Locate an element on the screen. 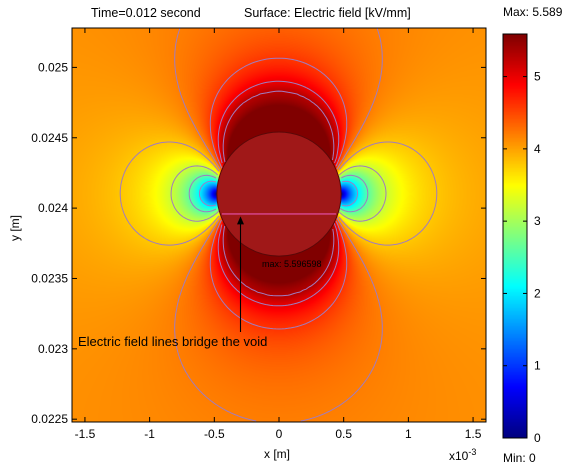 The width and height of the screenshot is (580, 469). y-tick-label: 0.023 is located at coordinates (53, 349).